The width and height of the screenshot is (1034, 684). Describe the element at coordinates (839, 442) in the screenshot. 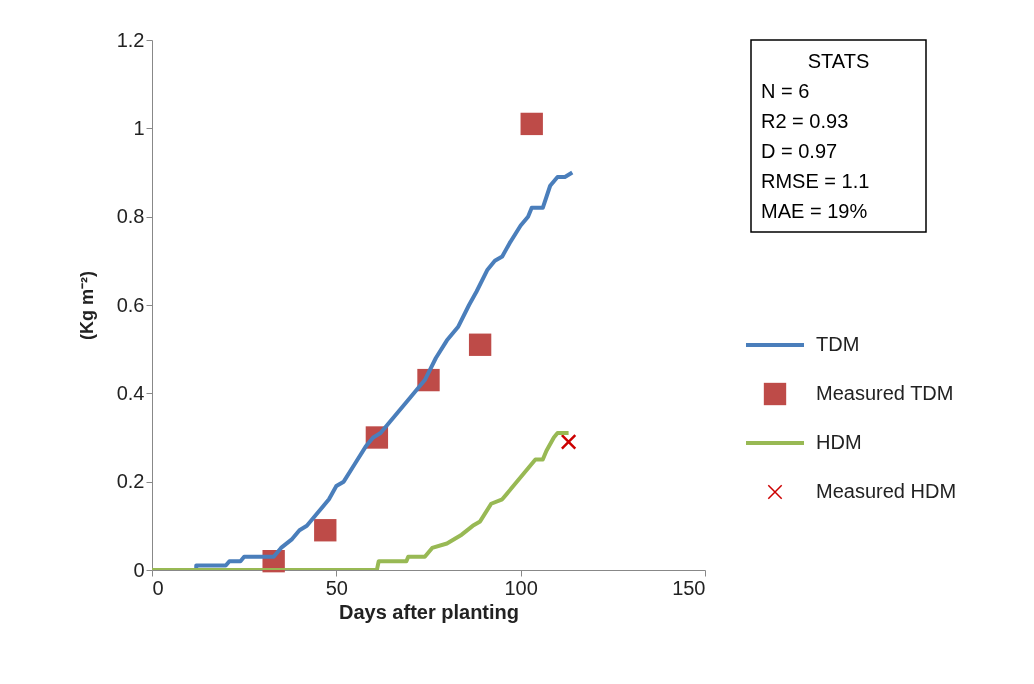

I see `legend-label: HDM` at that location.